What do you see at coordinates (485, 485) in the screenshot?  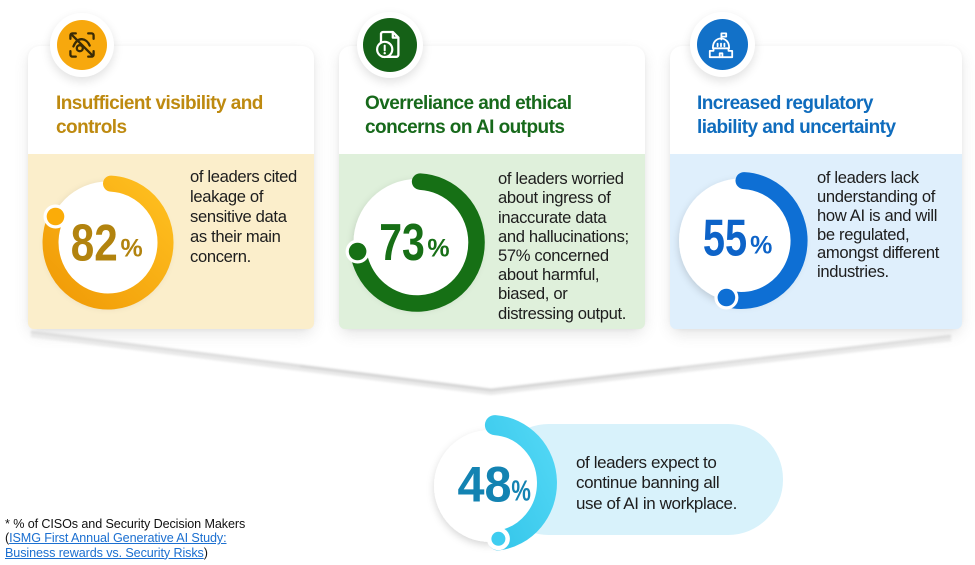 I see `svg-text: 48` at bounding box center [485, 485].